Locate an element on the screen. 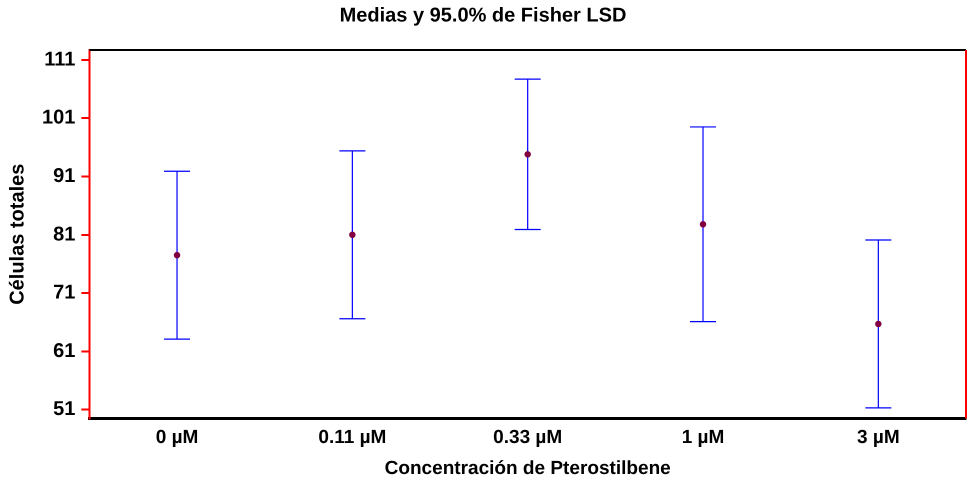 This screenshot has width=972, height=480. y-axis-title: Células totales is located at coordinates (17, 234).